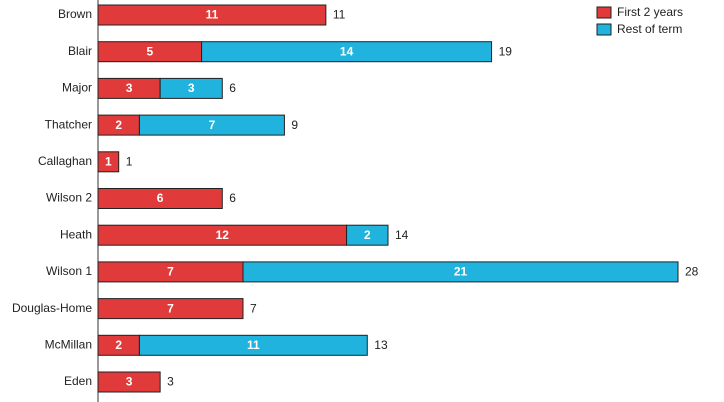 This screenshot has width=724, height=402. I want to click on total-label-douglas-home: 7, so click(253, 308).